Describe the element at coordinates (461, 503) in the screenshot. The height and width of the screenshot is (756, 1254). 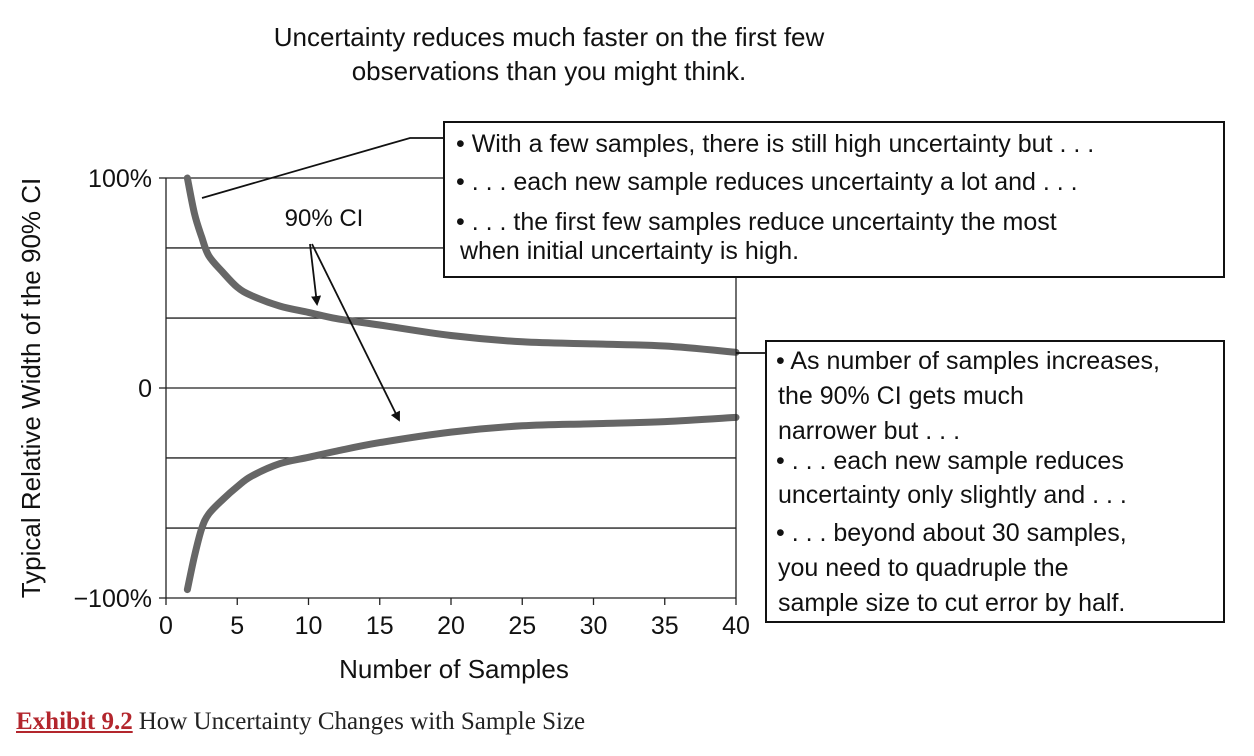
I see `lower-bound-curve` at that location.